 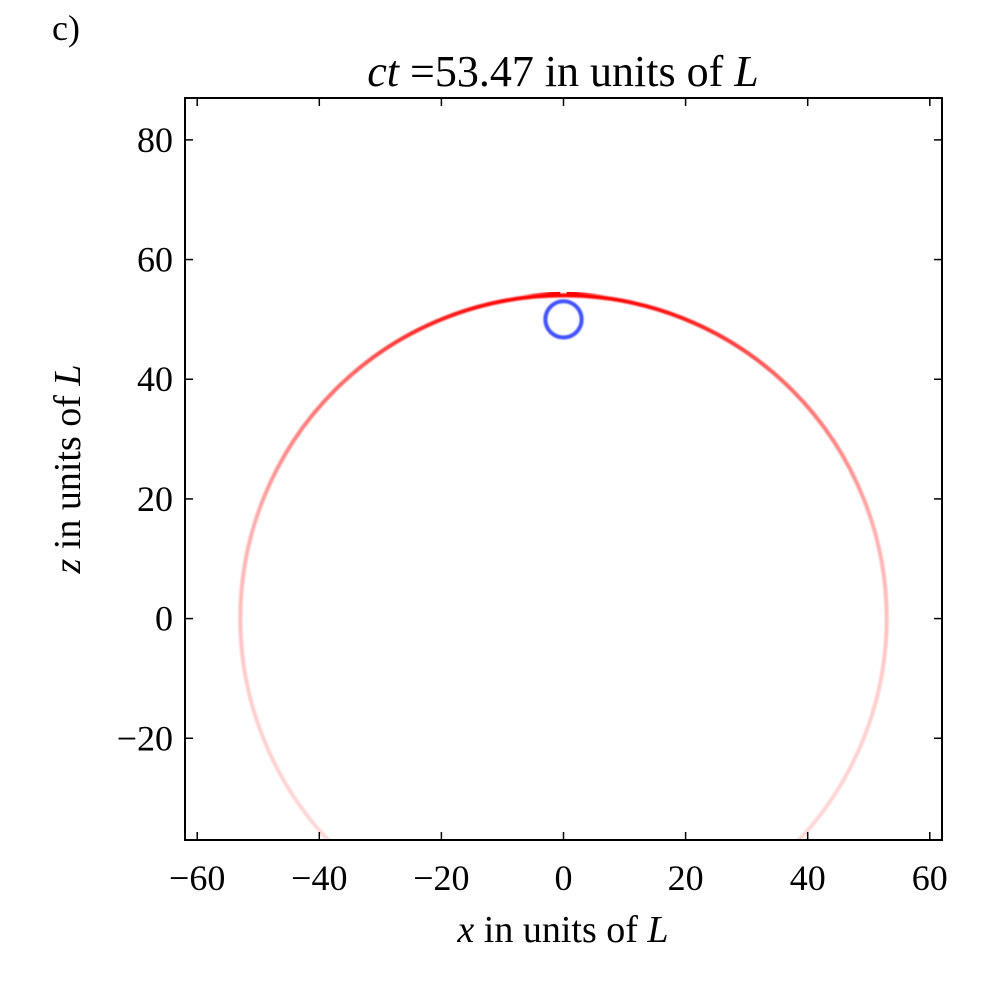 What do you see at coordinates (68, 567) in the screenshot?
I see `y-axis-variable: z` at bounding box center [68, 567].